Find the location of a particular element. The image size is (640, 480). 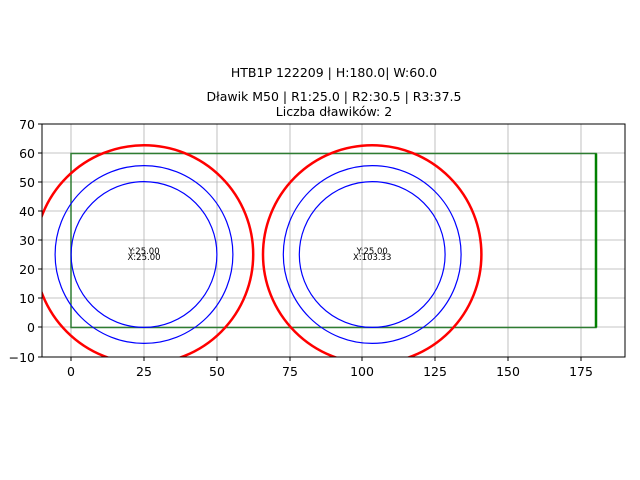

y-axis is located at coordinates (40, 240).